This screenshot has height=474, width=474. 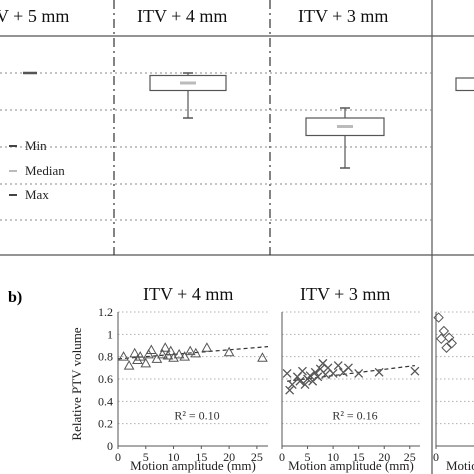 What do you see at coordinates (105, 424) in the screenshot?
I see `y-tick-label: 0.2` at bounding box center [105, 424].